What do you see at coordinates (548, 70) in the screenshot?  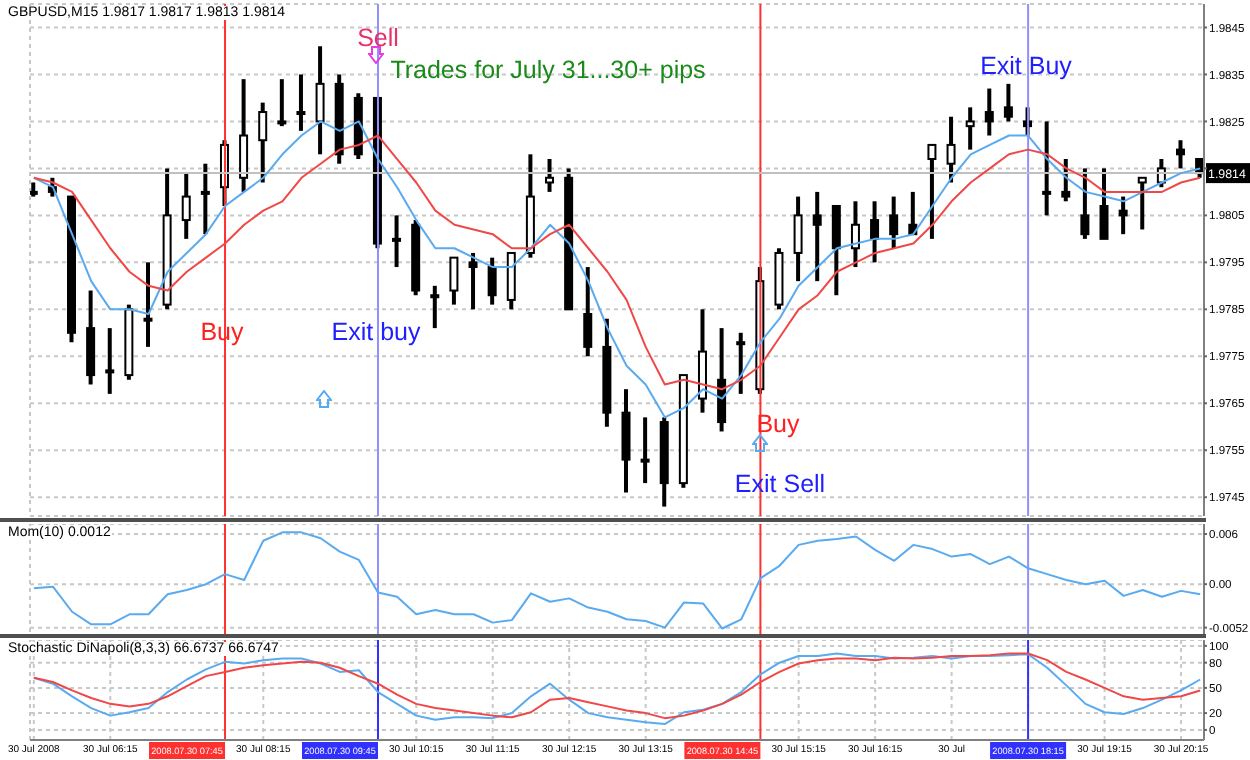 I see `annotation: Trades for July 31...30+ pips` at bounding box center [548, 70].